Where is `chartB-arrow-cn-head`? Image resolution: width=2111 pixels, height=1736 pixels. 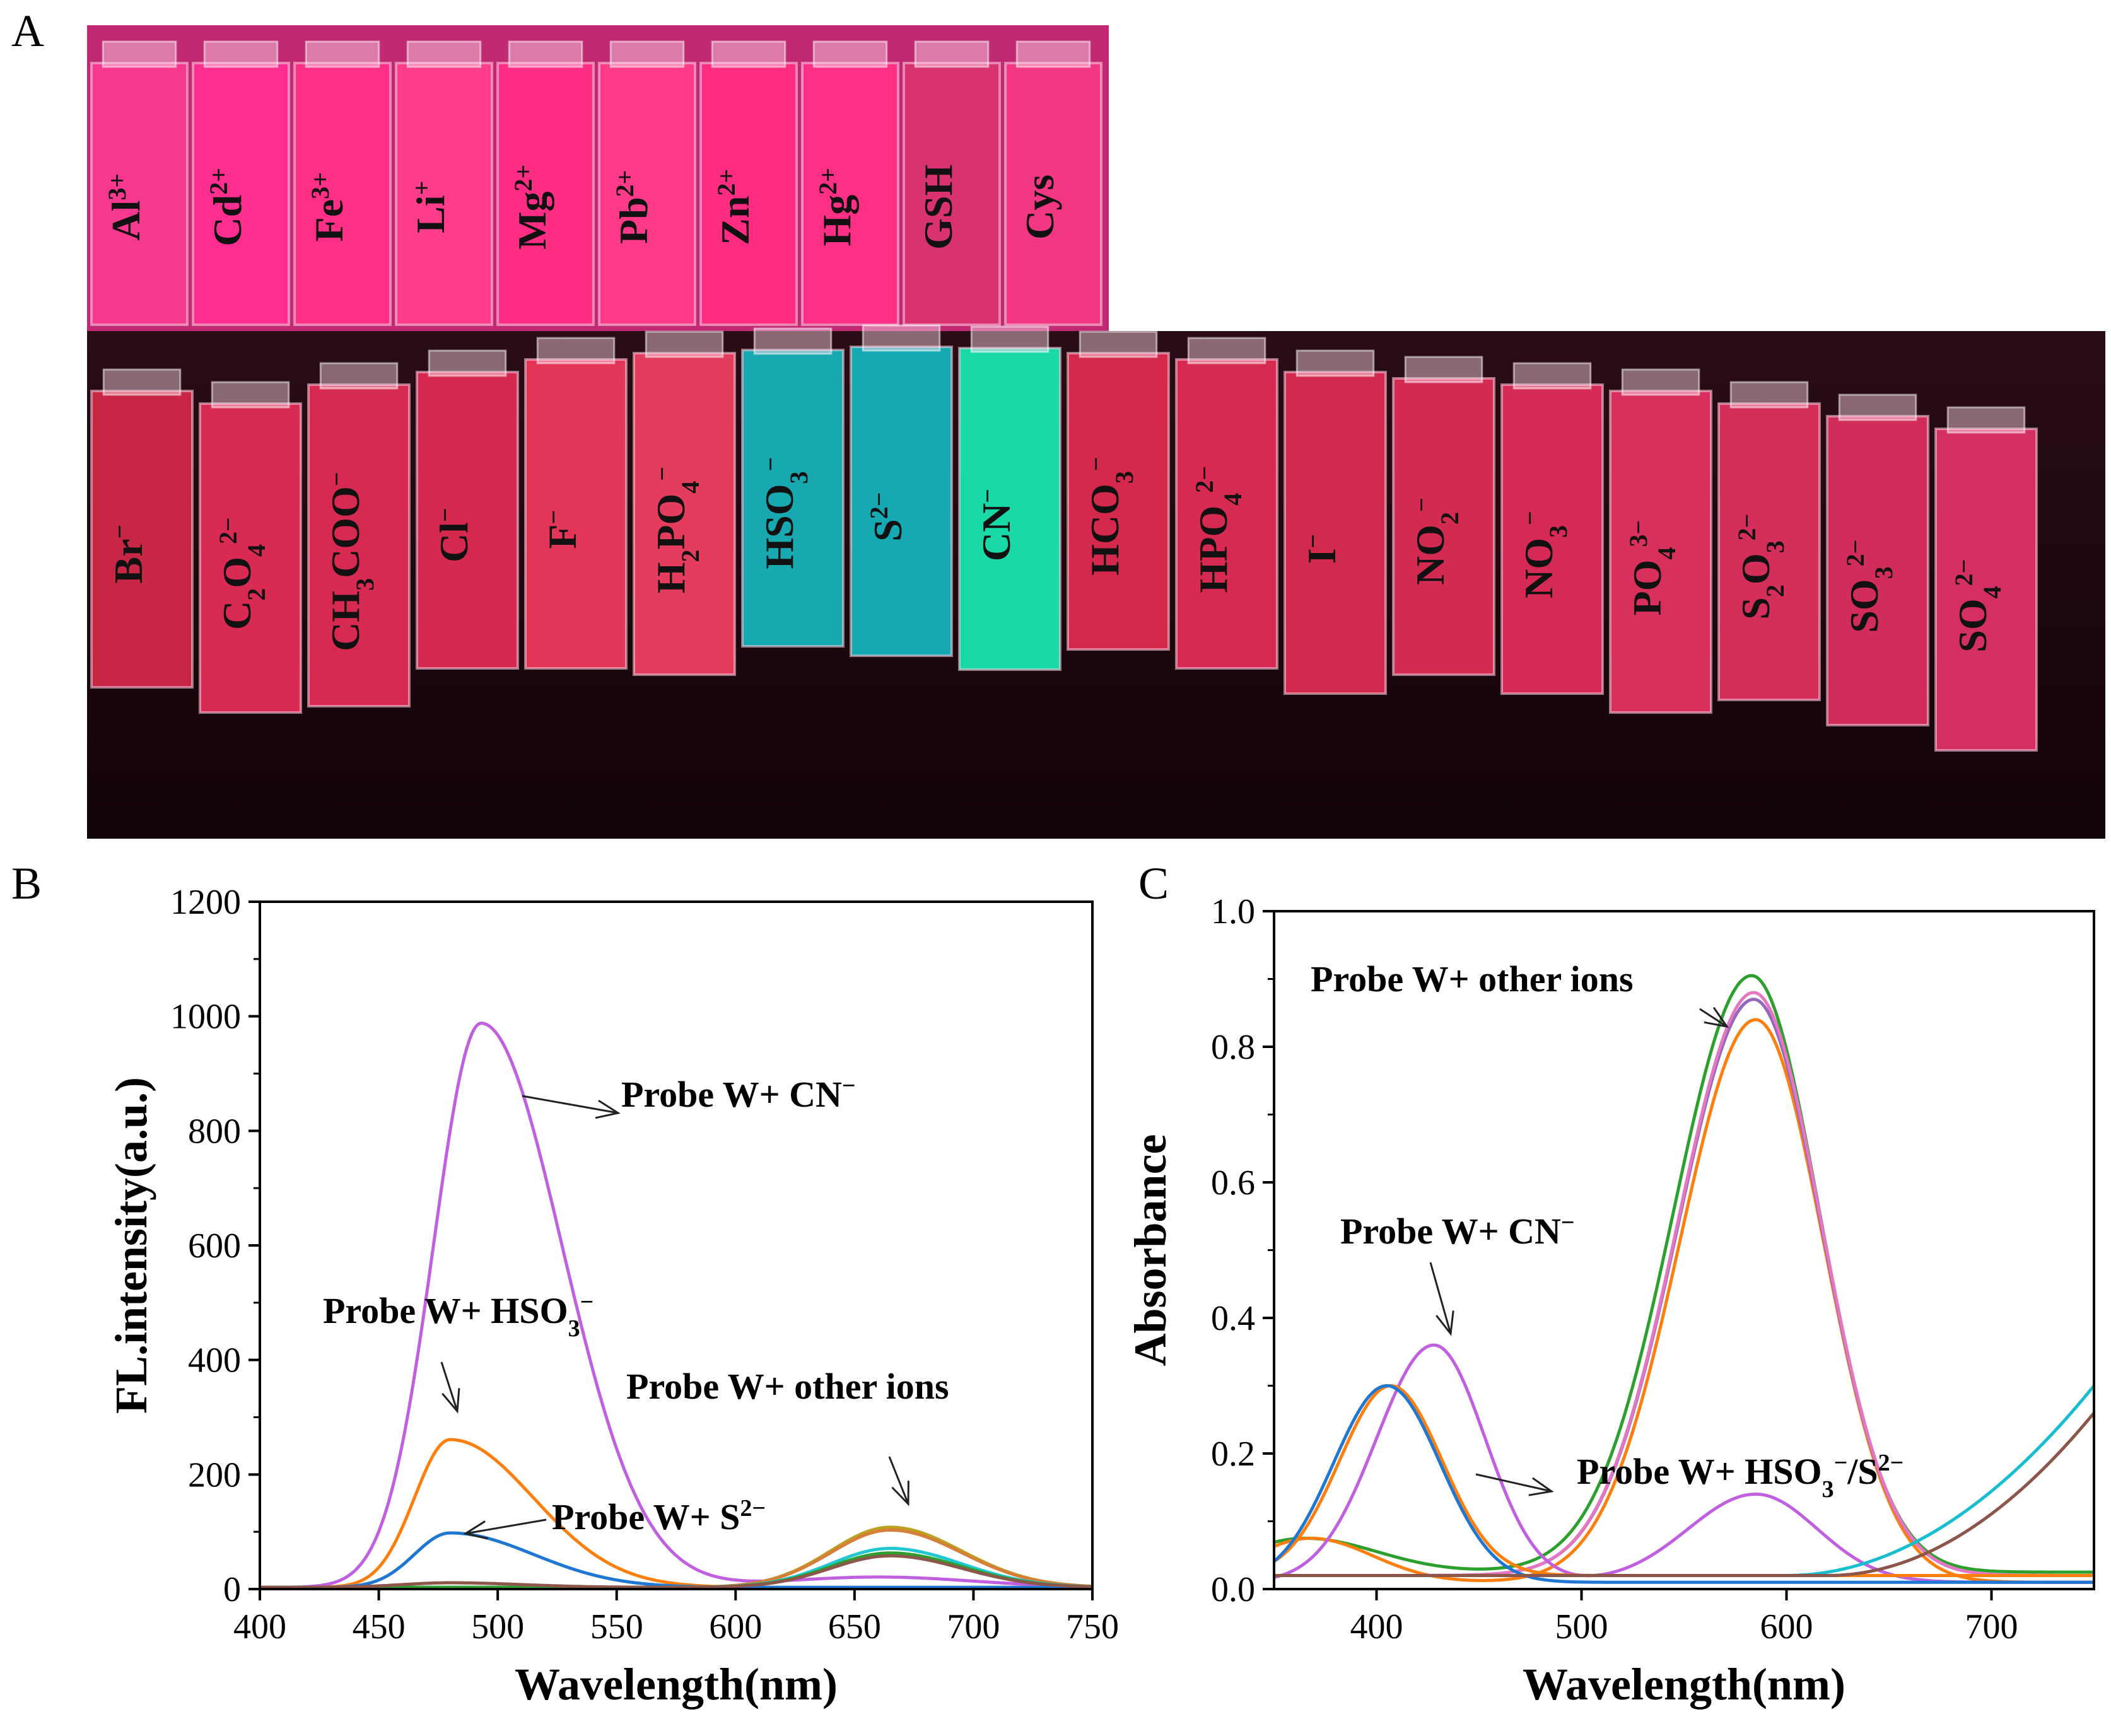 chartB-arrow-cn-head is located at coordinates (608, 1109).